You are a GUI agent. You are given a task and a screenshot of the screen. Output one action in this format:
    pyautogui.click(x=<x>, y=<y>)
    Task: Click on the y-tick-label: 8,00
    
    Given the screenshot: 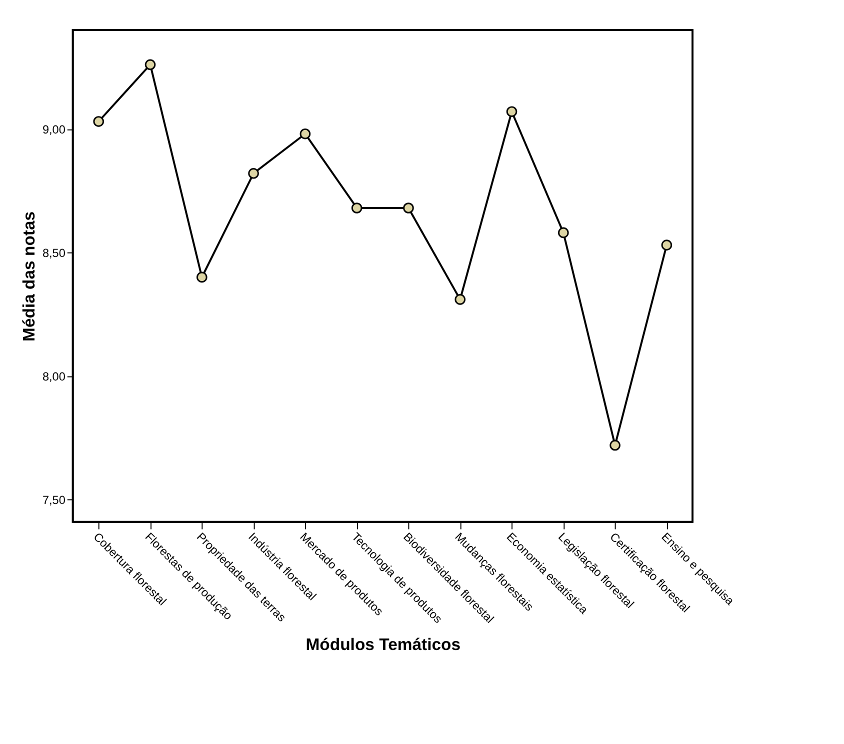 What is the action you would take?
    pyautogui.click(x=54, y=376)
    